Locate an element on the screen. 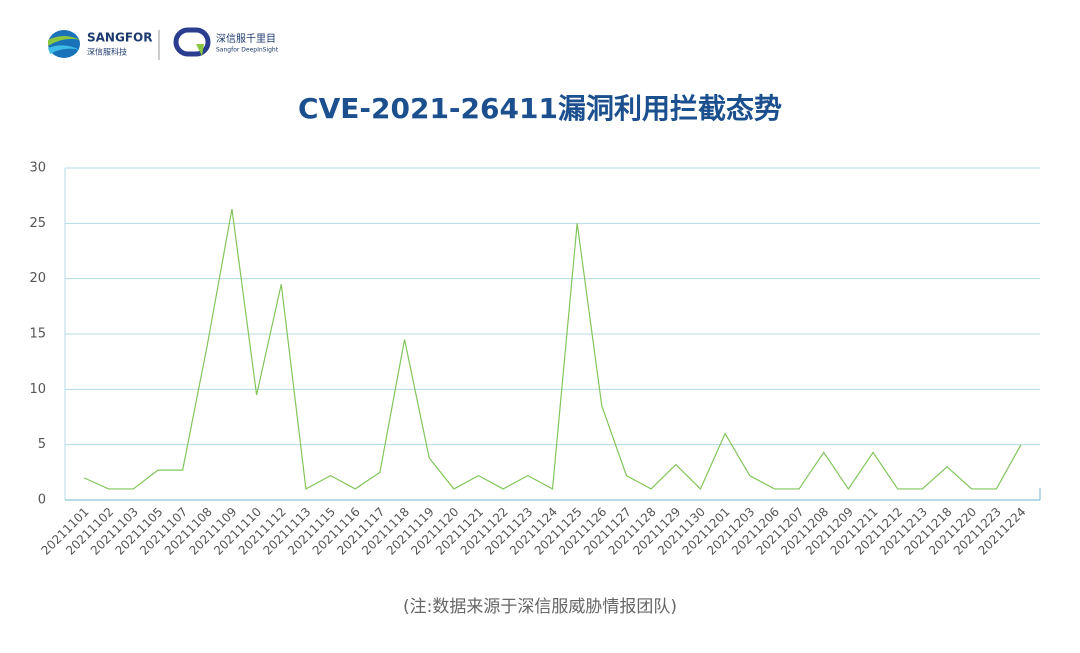 The height and width of the screenshot is (653, 1080). chart-title: CVE-2021-26411漏洞利用拦截态势 is located at coordinates (540, 108).